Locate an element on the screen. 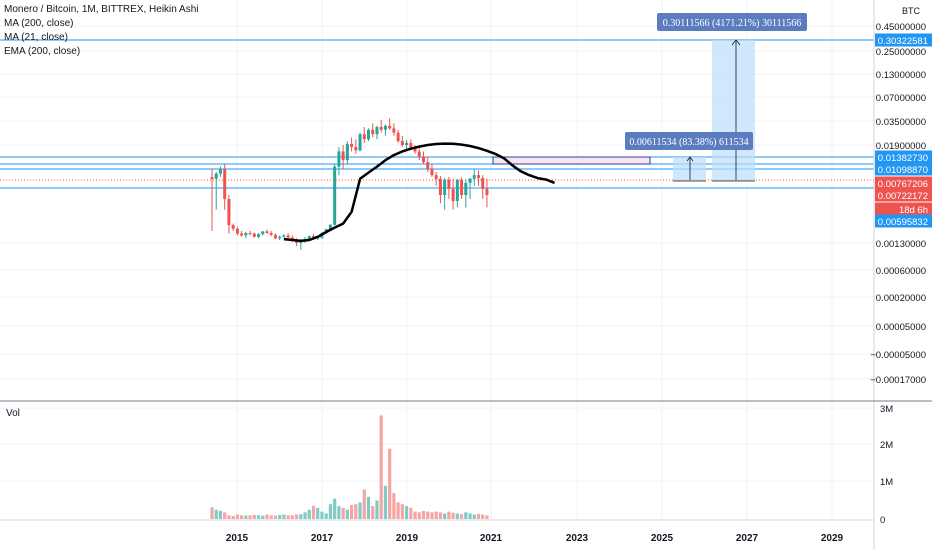  price-tick-label: −0.00005000 is located at coordinates (898, 355).